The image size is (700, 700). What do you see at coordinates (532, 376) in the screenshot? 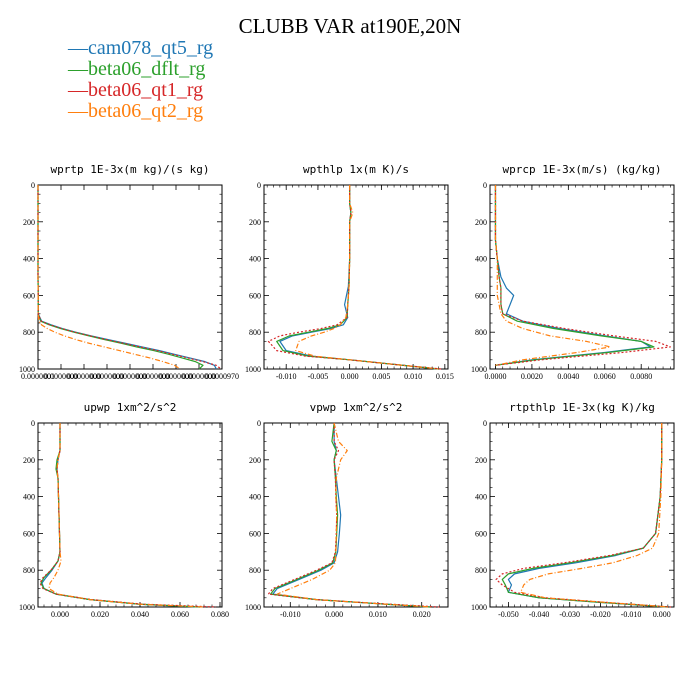
I see `x-tick-label: 0.0020` at bounding box center [532, 376].